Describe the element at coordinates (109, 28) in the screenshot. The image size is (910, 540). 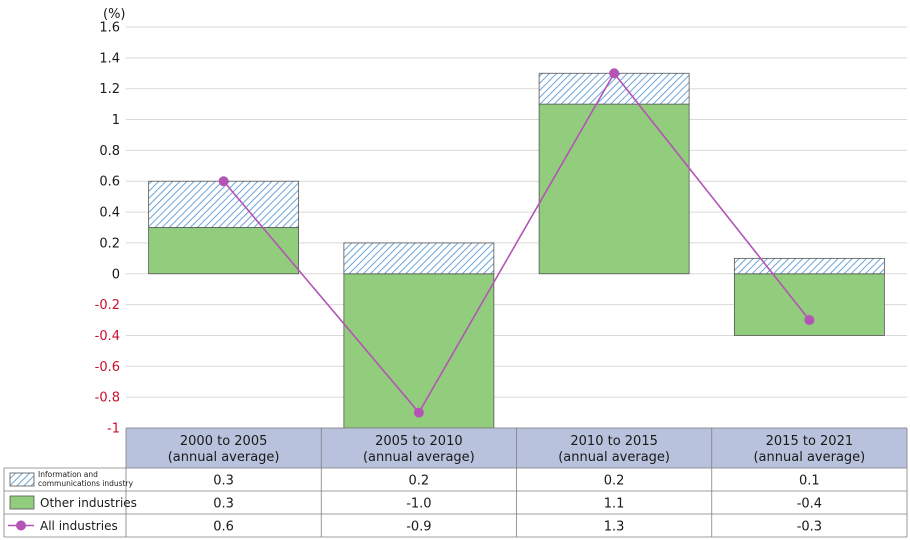
I see `y-tick-label: 1.6` at that location.